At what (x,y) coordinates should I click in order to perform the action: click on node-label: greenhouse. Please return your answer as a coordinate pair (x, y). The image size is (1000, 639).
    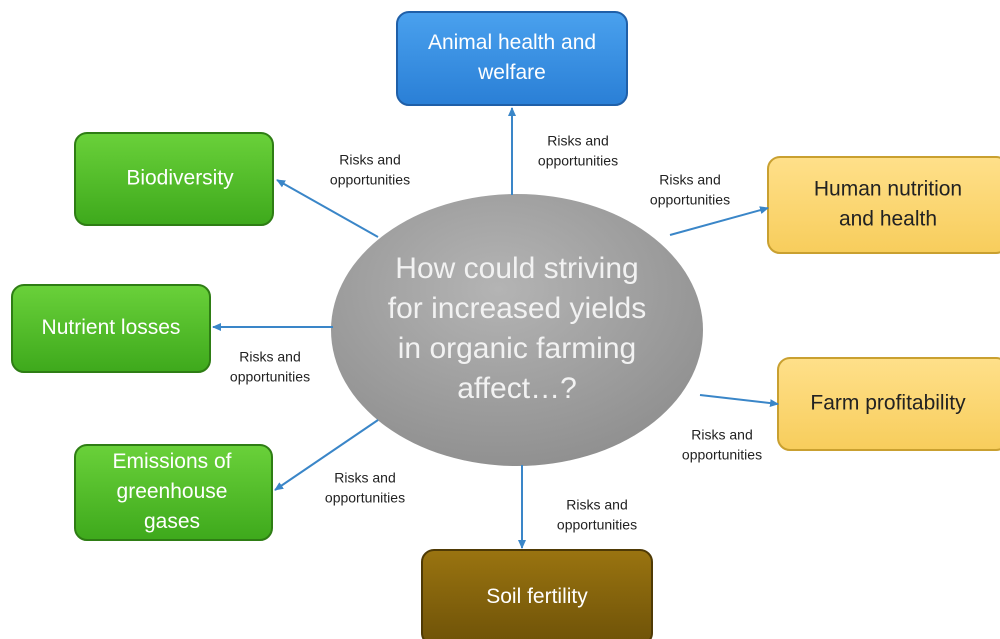
    Looking at the image, I should click on (172, 491).